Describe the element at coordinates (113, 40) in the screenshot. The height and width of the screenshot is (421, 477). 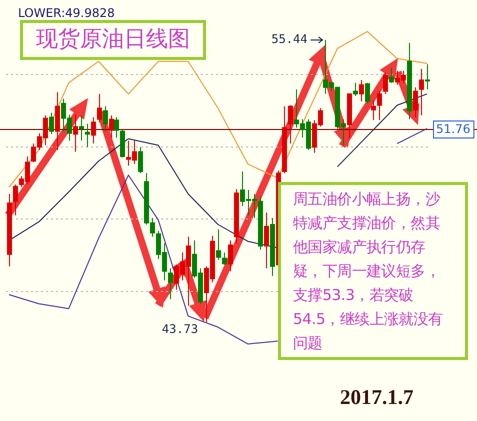
I see `chart-title: 现货原油日线图` at that location.